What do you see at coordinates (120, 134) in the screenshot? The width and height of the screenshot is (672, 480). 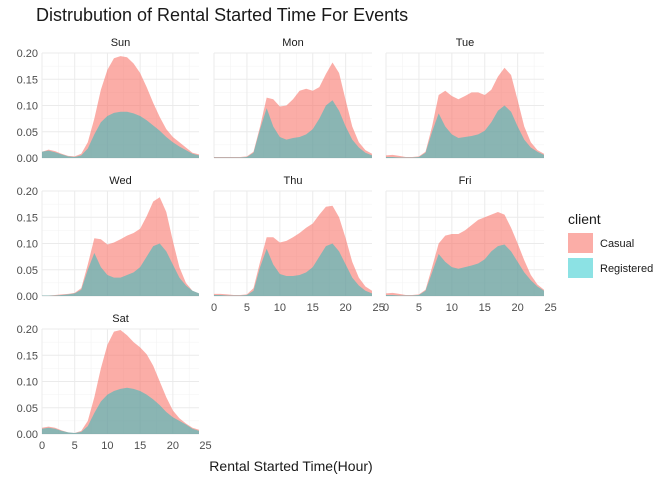 I see `area-registered-sun` at bounding box center [120, 134].